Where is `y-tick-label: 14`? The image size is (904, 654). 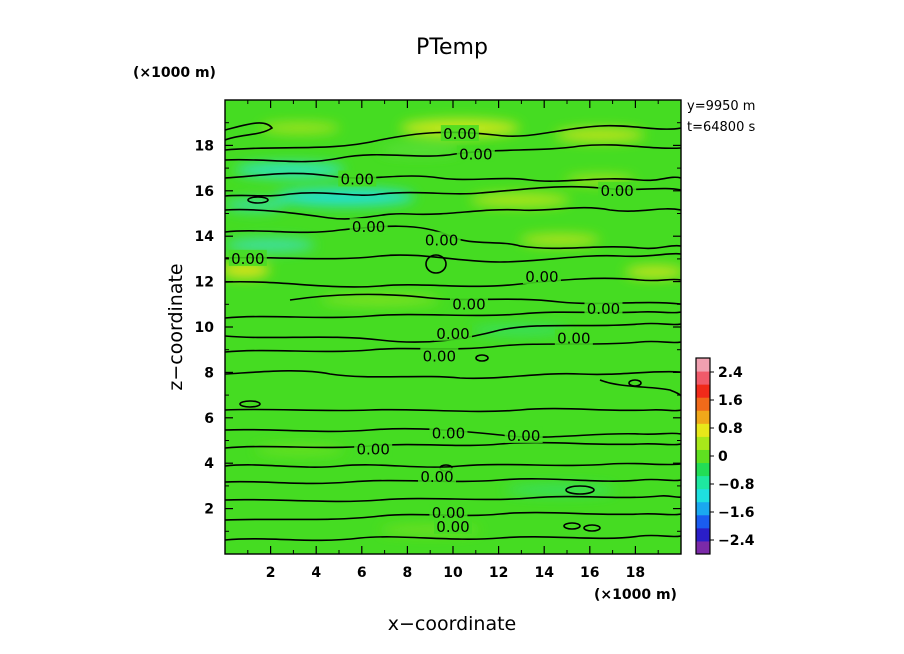 y-tick-label: 14 is located at coordinates (205, 237).